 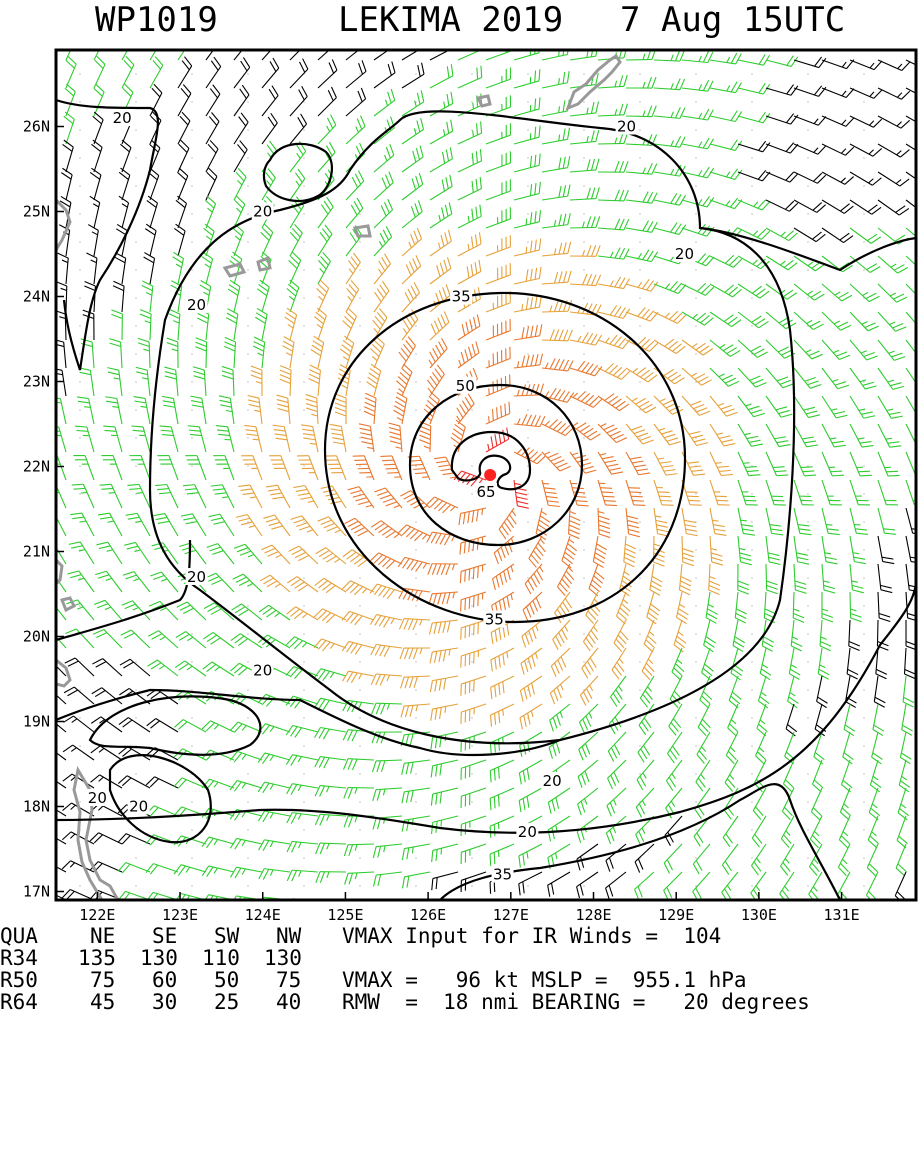 I want to click on r34-label: R34, so click(x=19, y=958).